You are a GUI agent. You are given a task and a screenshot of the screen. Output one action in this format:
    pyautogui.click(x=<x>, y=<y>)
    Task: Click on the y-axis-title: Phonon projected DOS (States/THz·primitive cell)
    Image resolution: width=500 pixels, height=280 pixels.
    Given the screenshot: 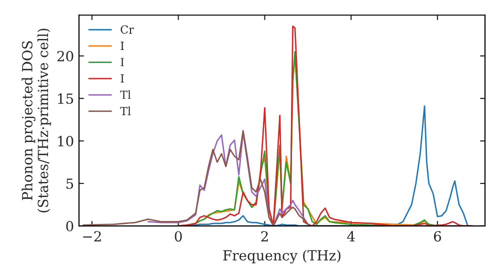 What is the action you would take?
    pyautogui.click(x=36, y=120)
    